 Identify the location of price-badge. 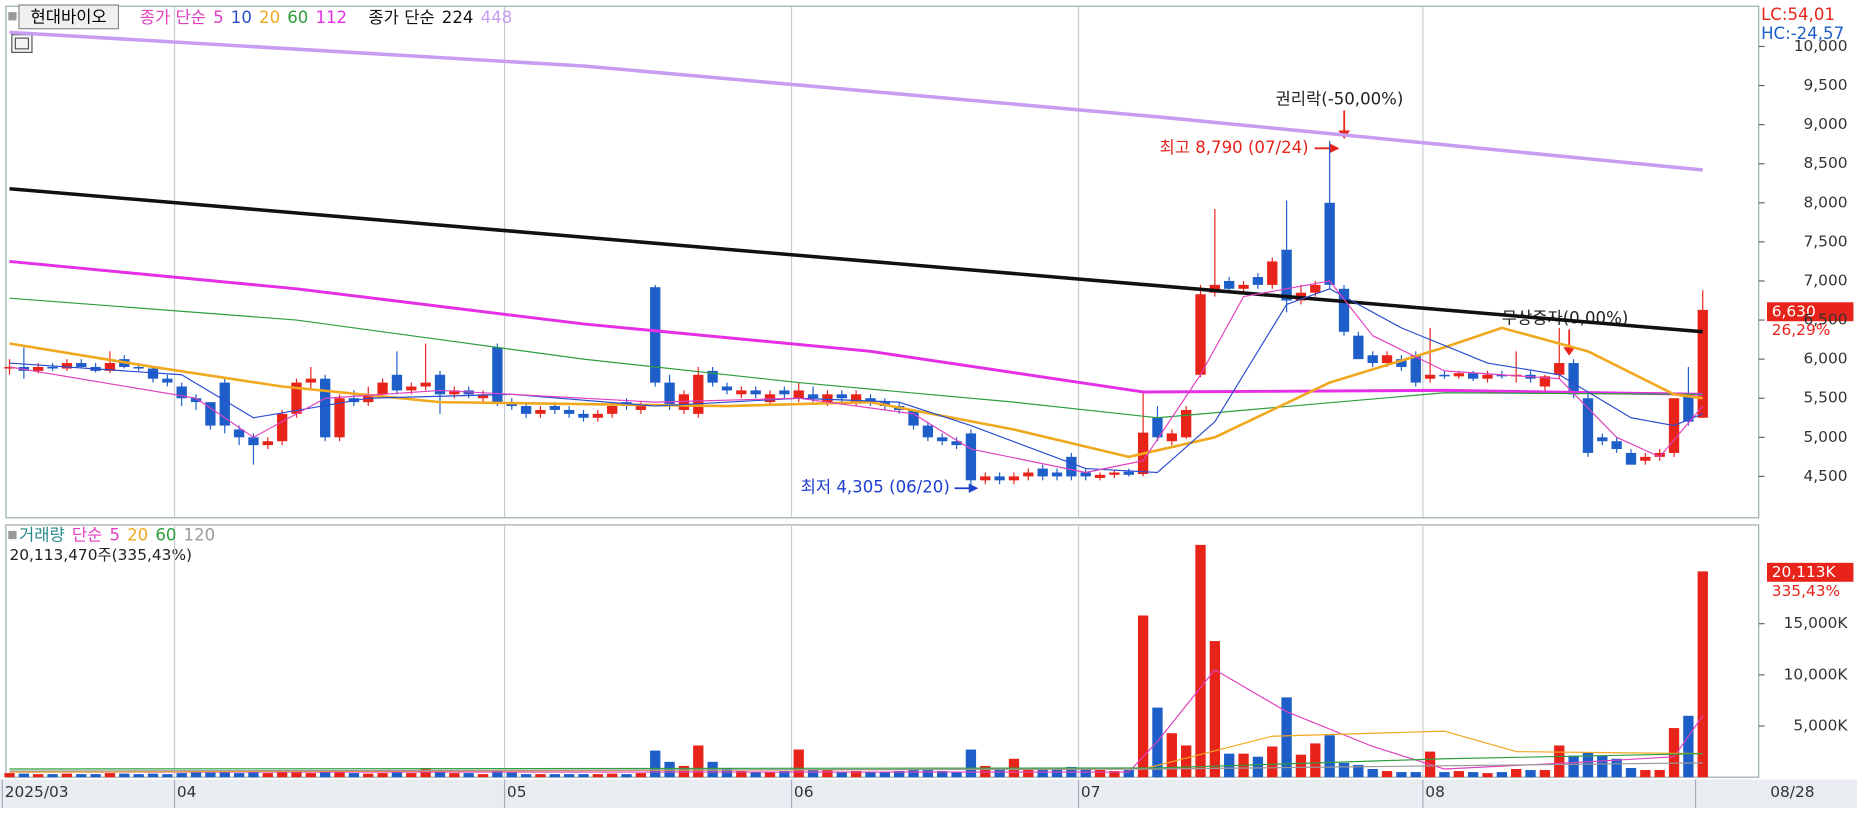
(1810, 312).